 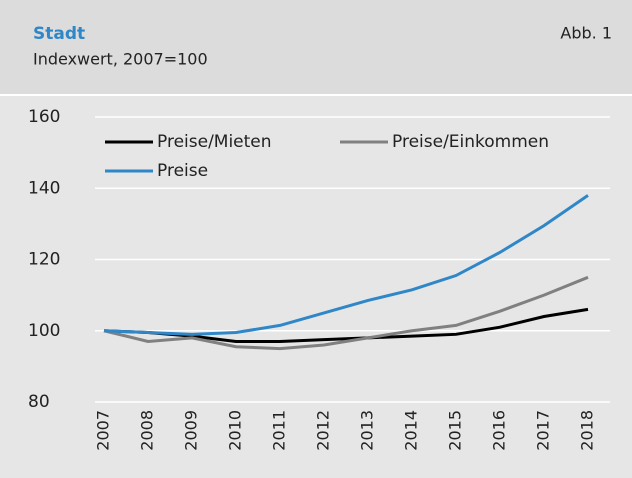 I want to click on annotation: Abb. 1, so click(x=586, y=33).